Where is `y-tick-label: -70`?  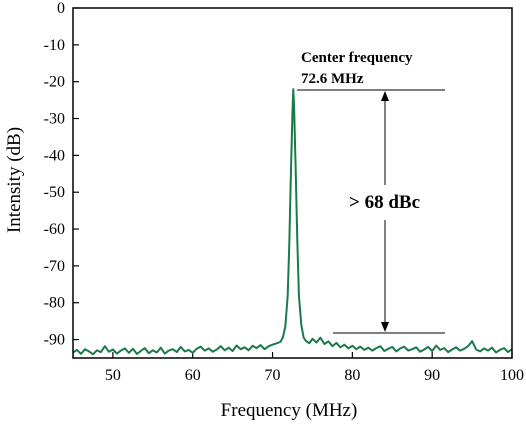
y-tick-label: -70 is located at coordinates (54, 266).